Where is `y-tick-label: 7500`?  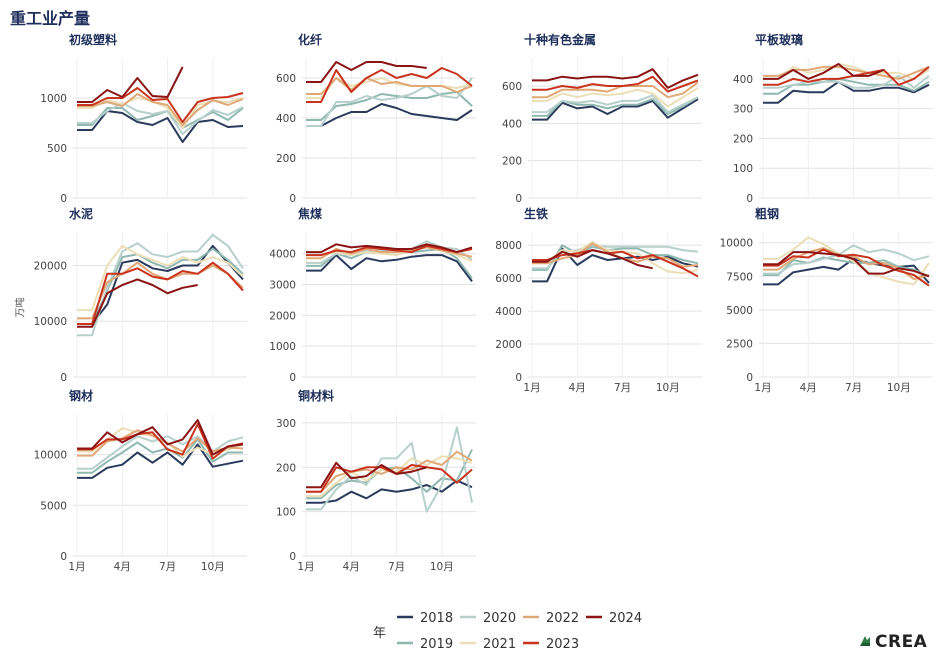 y-tick-label: 7500 is located at coordinates (739, 277).